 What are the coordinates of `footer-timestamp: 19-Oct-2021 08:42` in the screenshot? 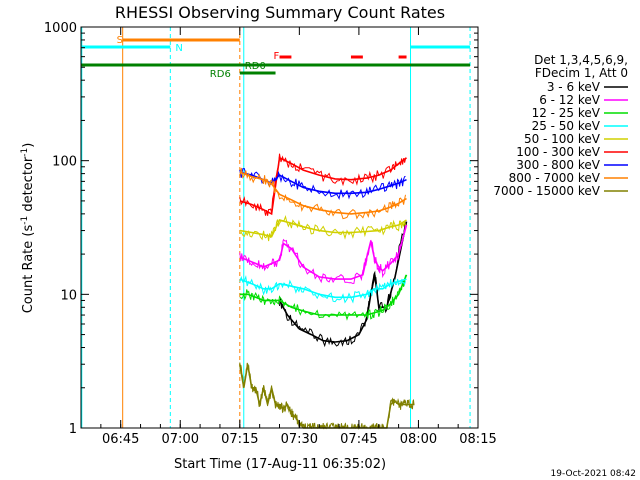 It's located at (593, 474).